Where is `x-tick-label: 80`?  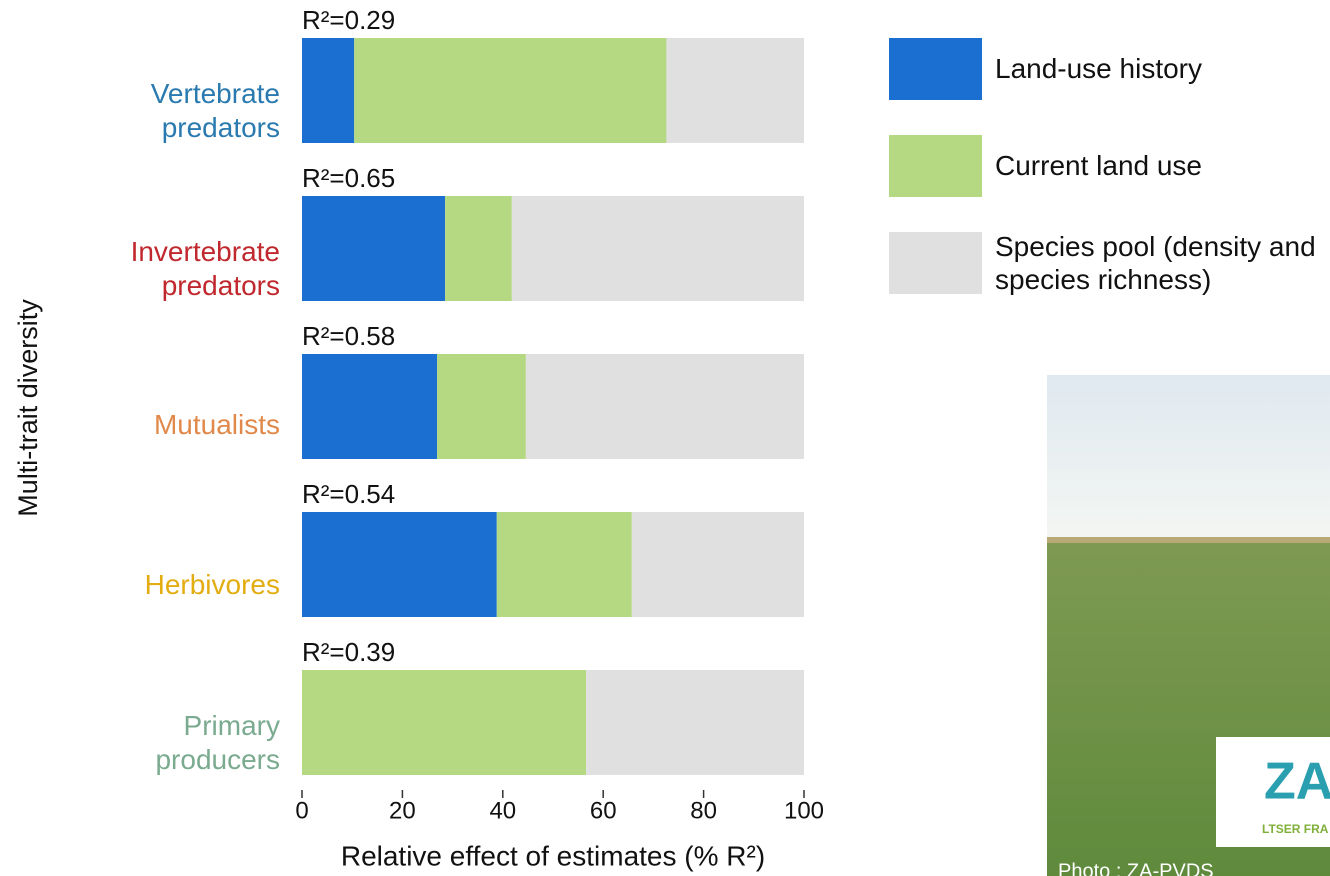
x-tick-label: 80 is located at coordinates (703, 810).